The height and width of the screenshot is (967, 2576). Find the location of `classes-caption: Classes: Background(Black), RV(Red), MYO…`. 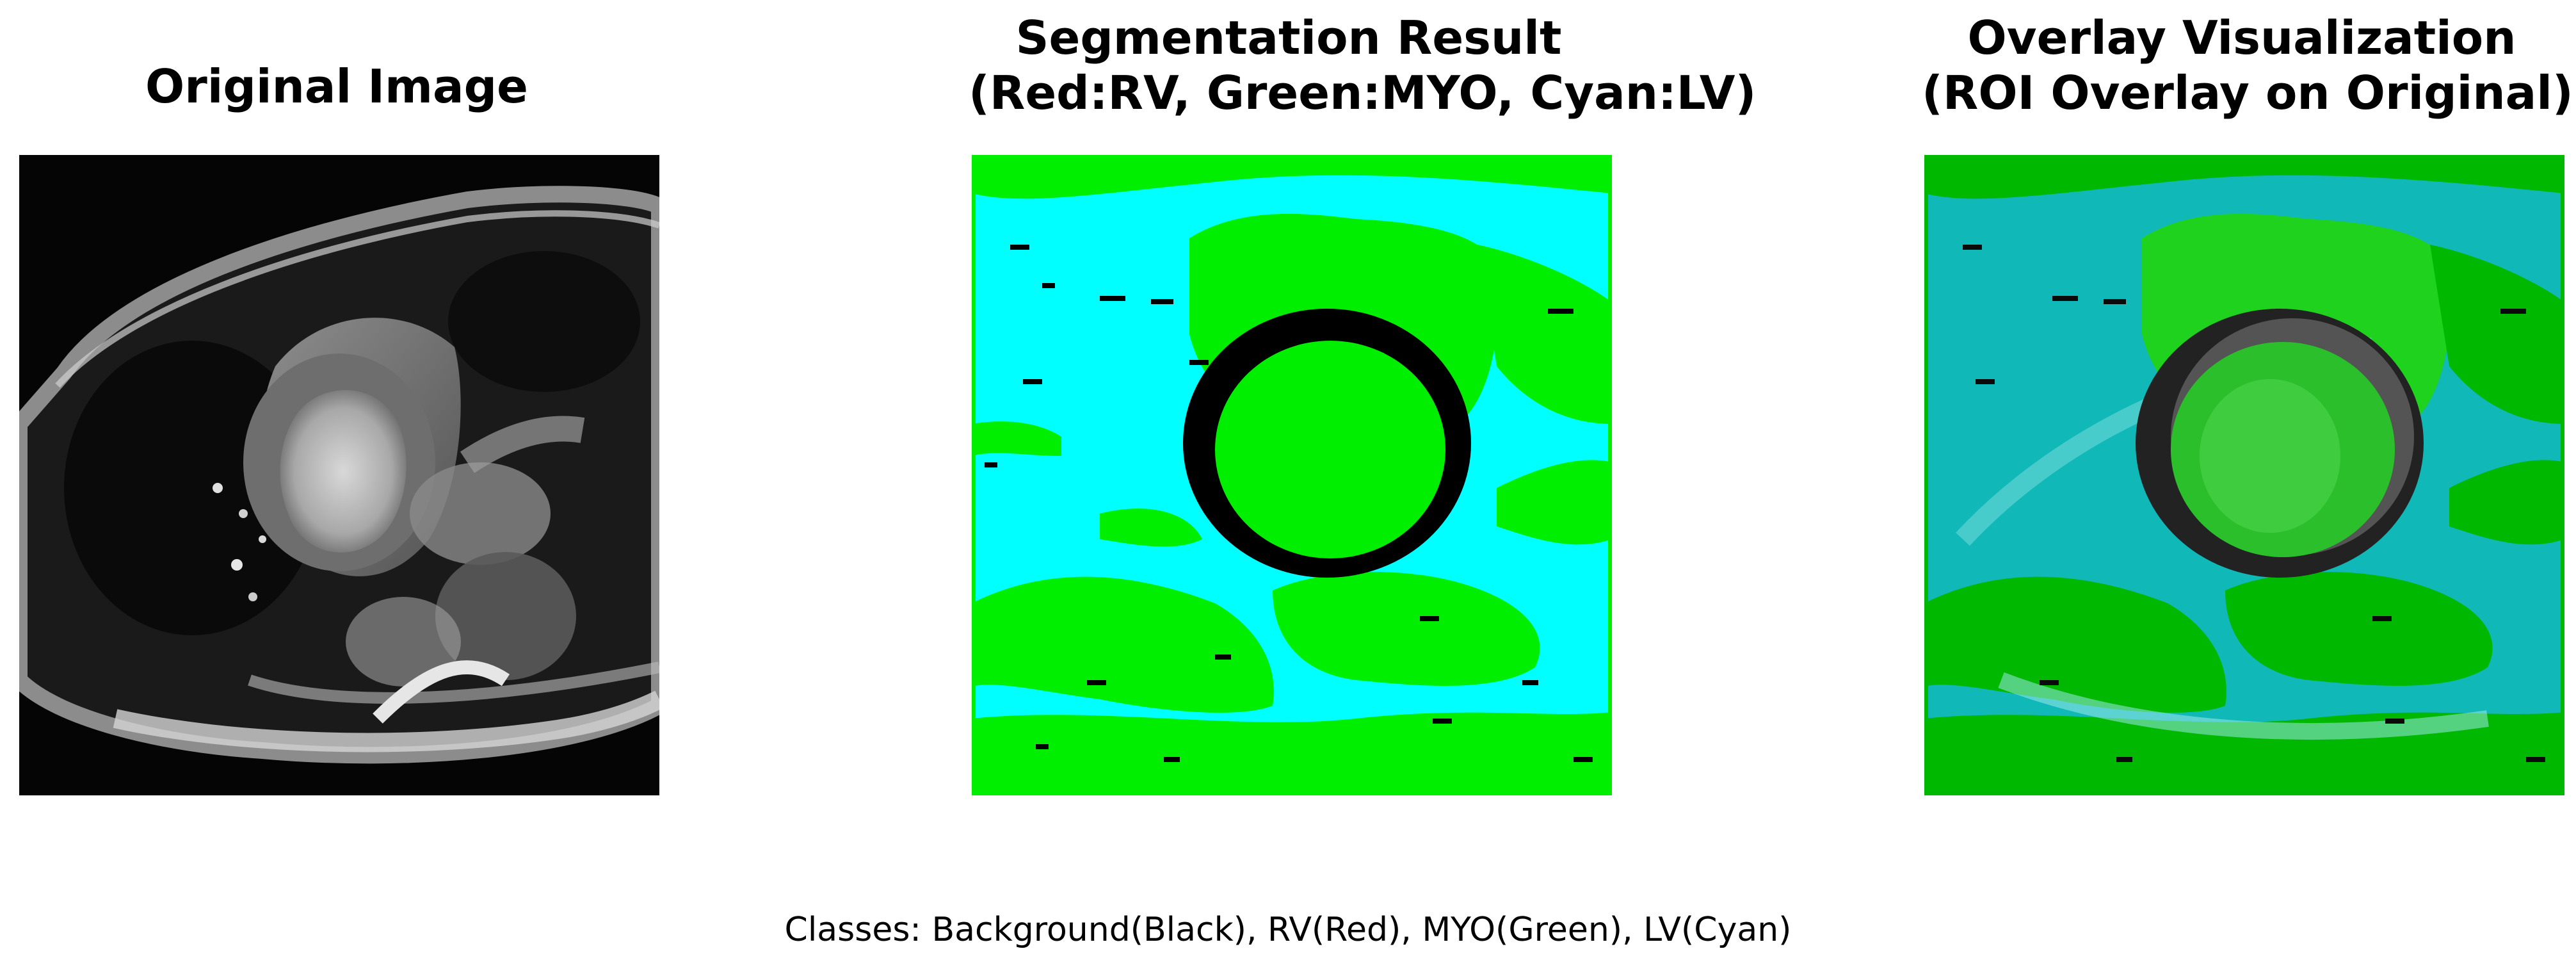

classes-caption: Classes: Background(Black), RV(Red), MYO… is located at coordinates (1288, 930).